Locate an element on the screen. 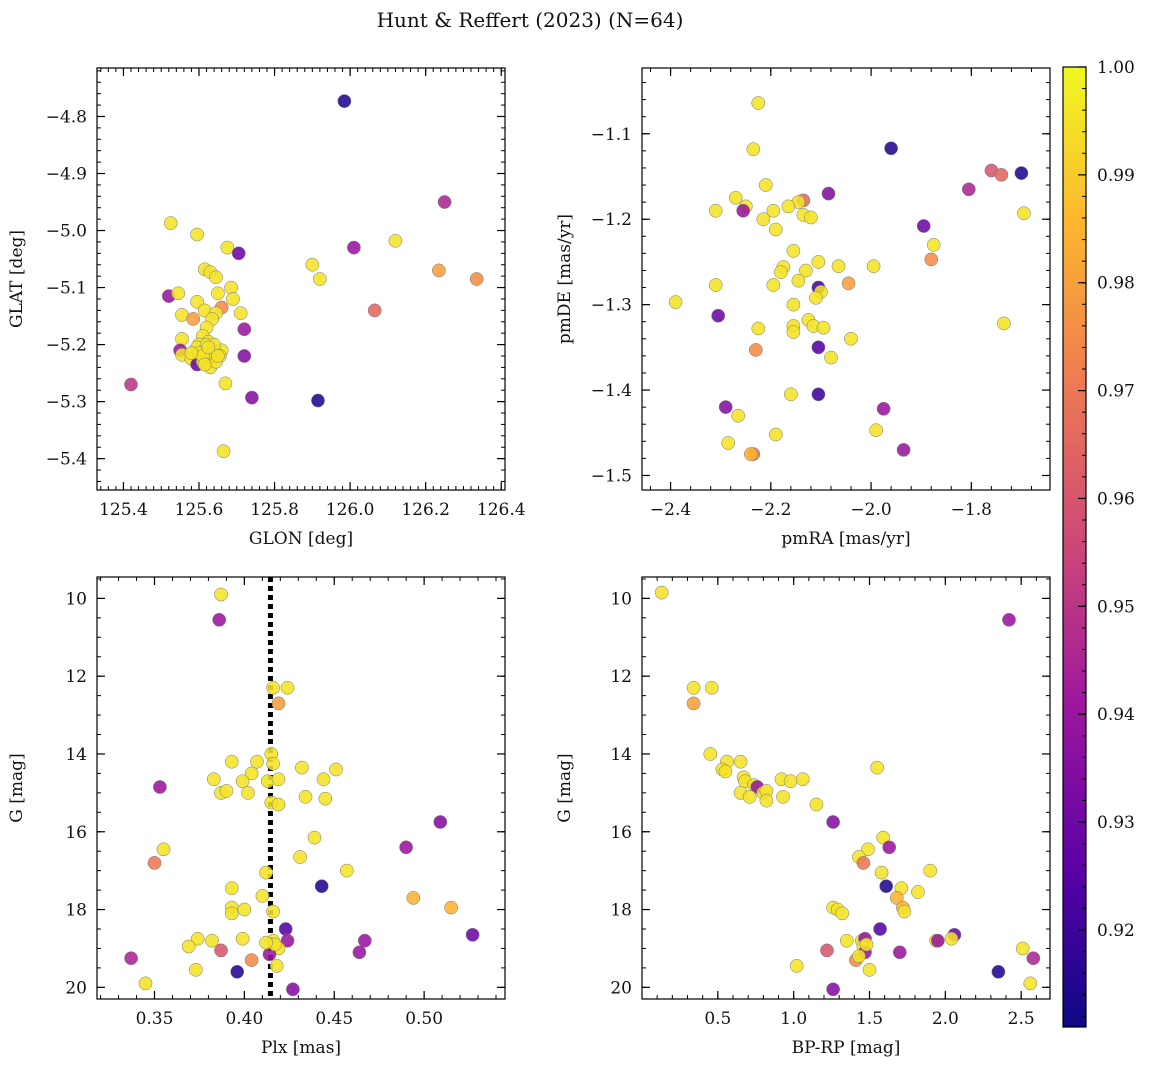 Image resolution: width=1149 pixels, height=1067 pixels. points-pmra-pmde is located at coordinates (849, 278).